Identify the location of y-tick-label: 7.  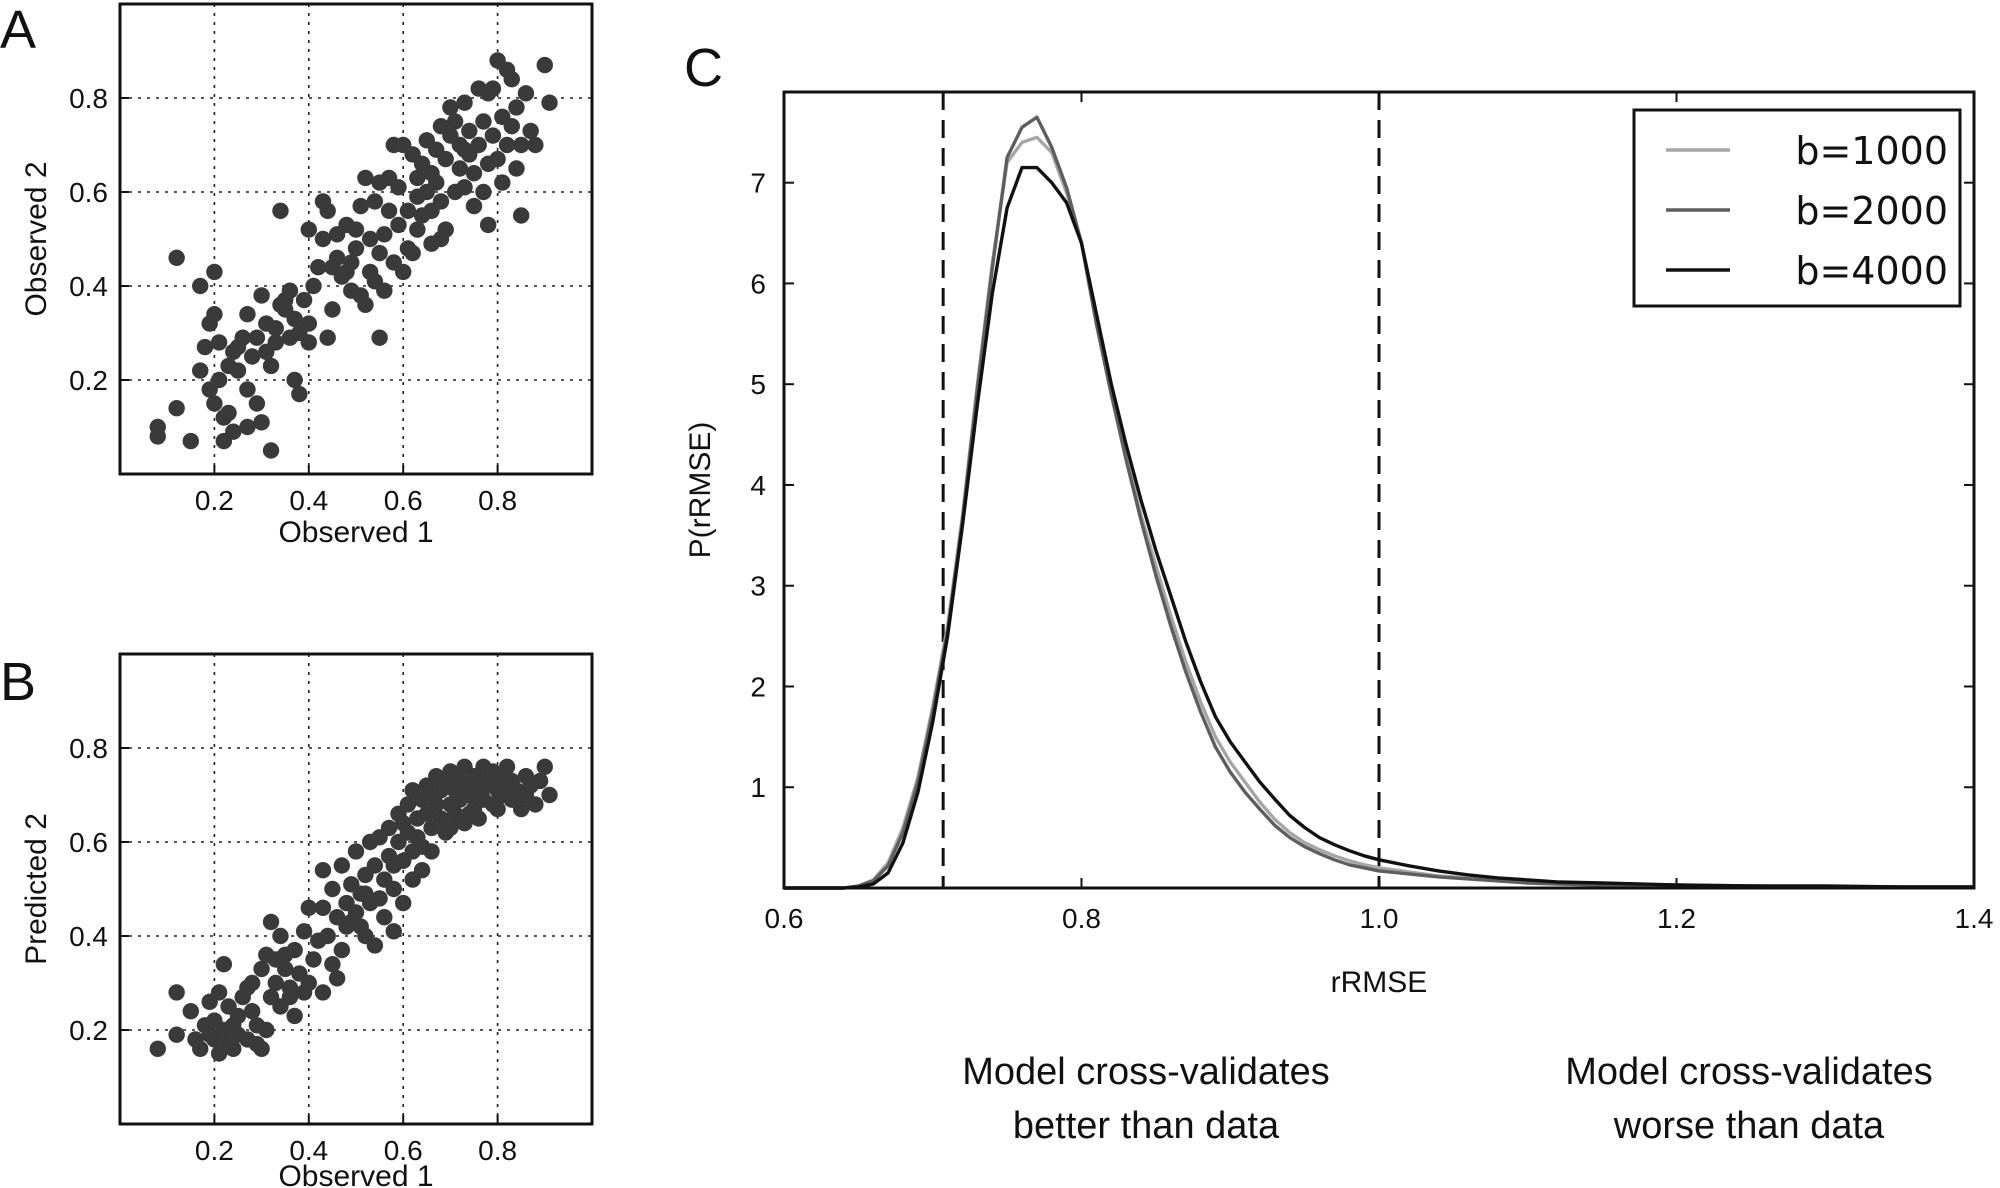
(758, 183).